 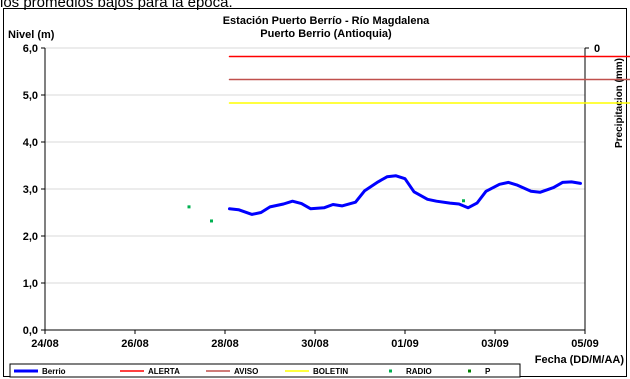 What do you see at coordinates (135, 344) in the screenshot?
I see `x-tick-label: 26/08` at bounding box center [135, 344].